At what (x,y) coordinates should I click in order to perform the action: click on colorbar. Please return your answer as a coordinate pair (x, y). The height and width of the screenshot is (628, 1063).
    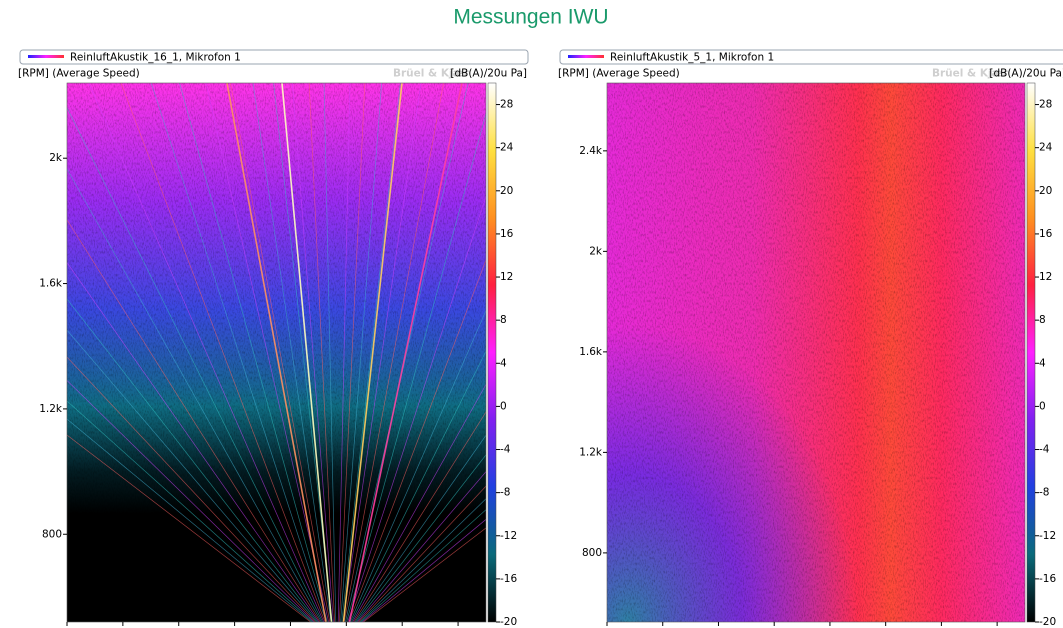
    Looking at the image, I should click on (1031, 352).